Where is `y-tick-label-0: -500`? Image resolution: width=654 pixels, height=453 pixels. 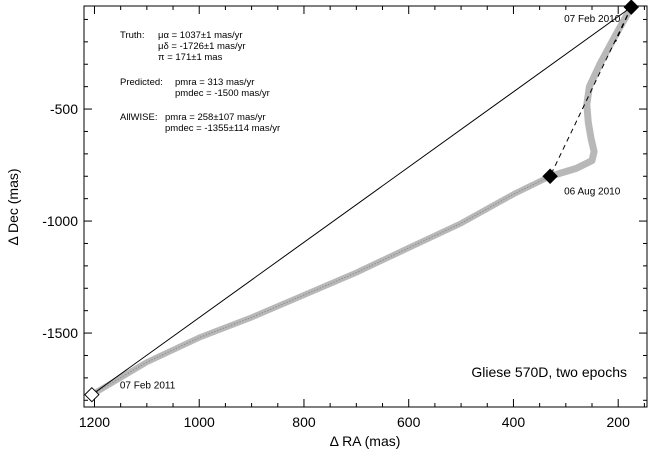
y-tick-label-0: -500 is located at coordinates (64, 109).